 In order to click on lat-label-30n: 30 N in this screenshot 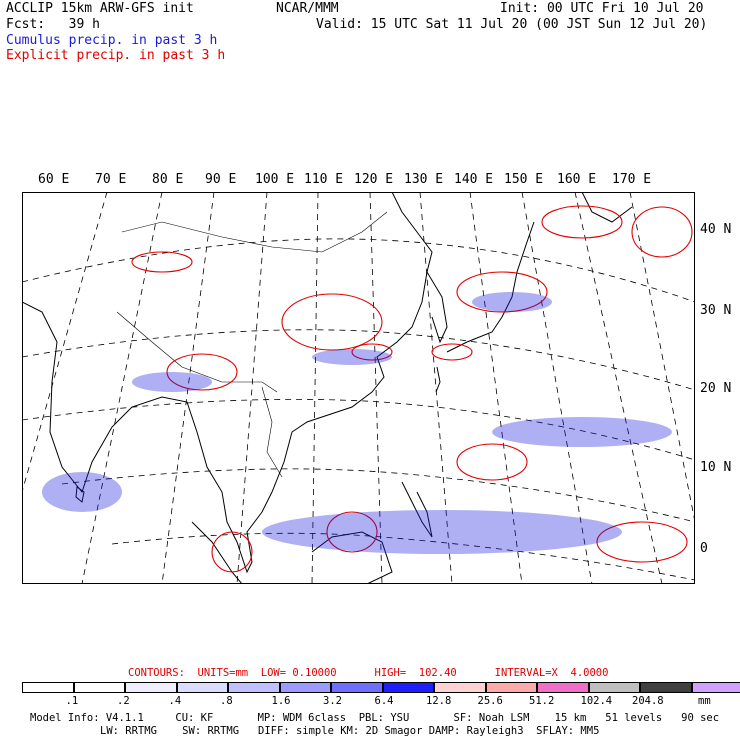, I will do `click(716, 310)`.